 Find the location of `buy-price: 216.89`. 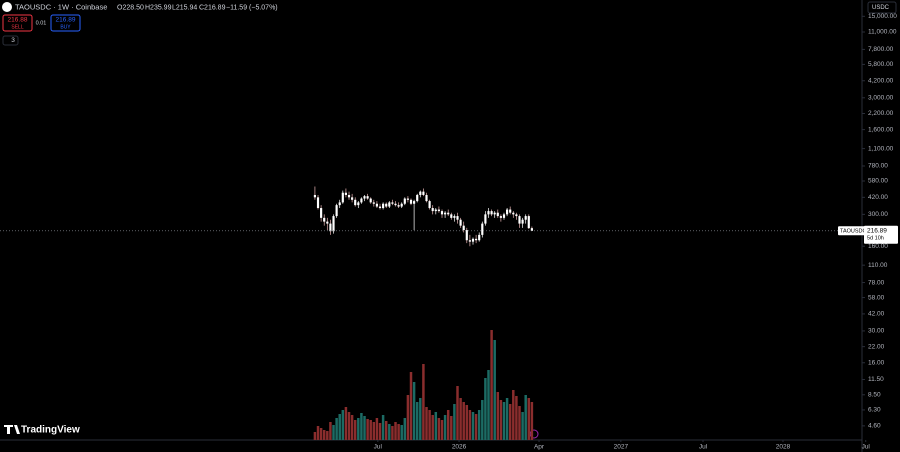

buy-price: 216.89 is located at coordinates (66, 20).